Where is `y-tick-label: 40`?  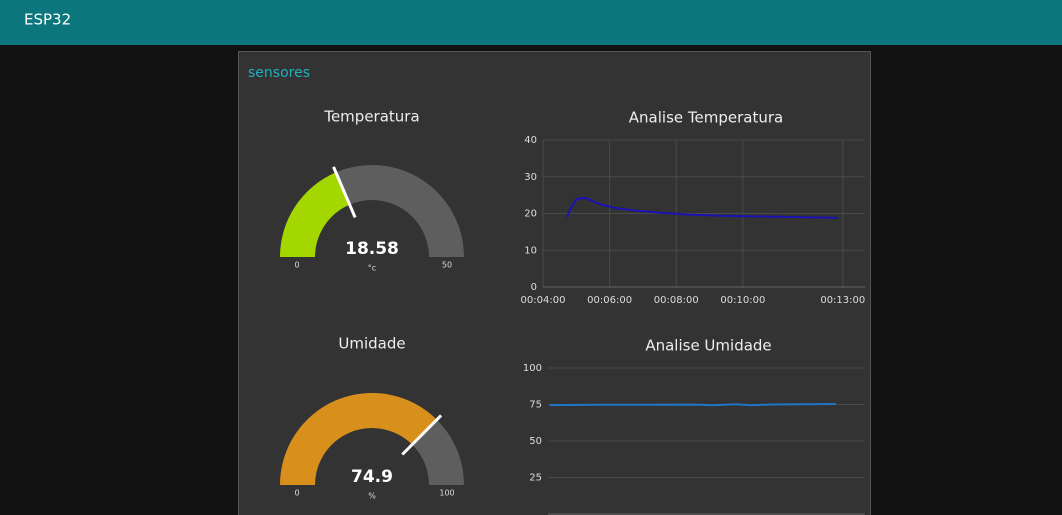
y-tick-label: 40 is located at coordinates (530, 140).